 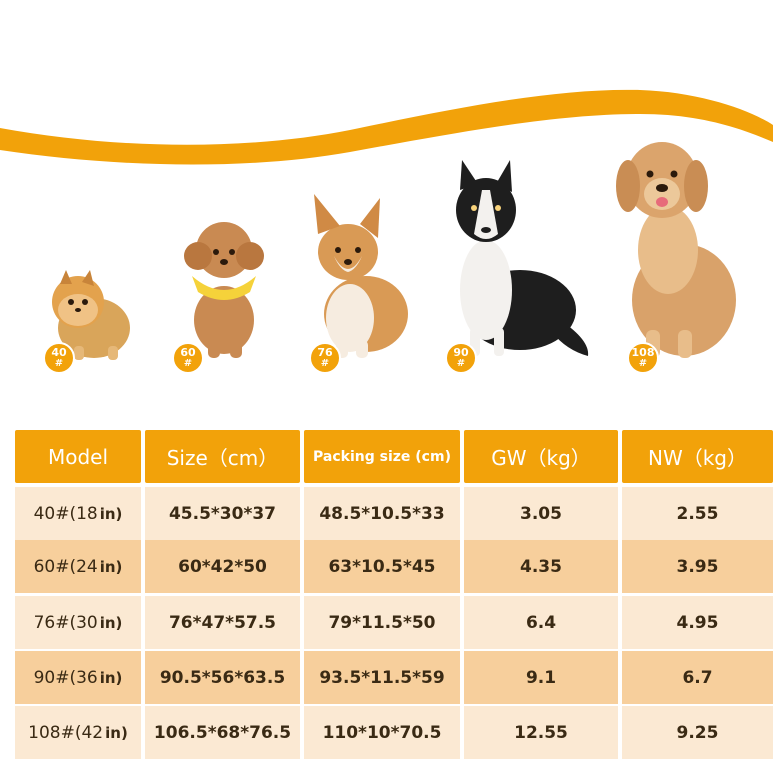 What do you see at coordinates (522, 258) in the screenshot?
I see `border-collie-image` at bounding box center [522, 258].